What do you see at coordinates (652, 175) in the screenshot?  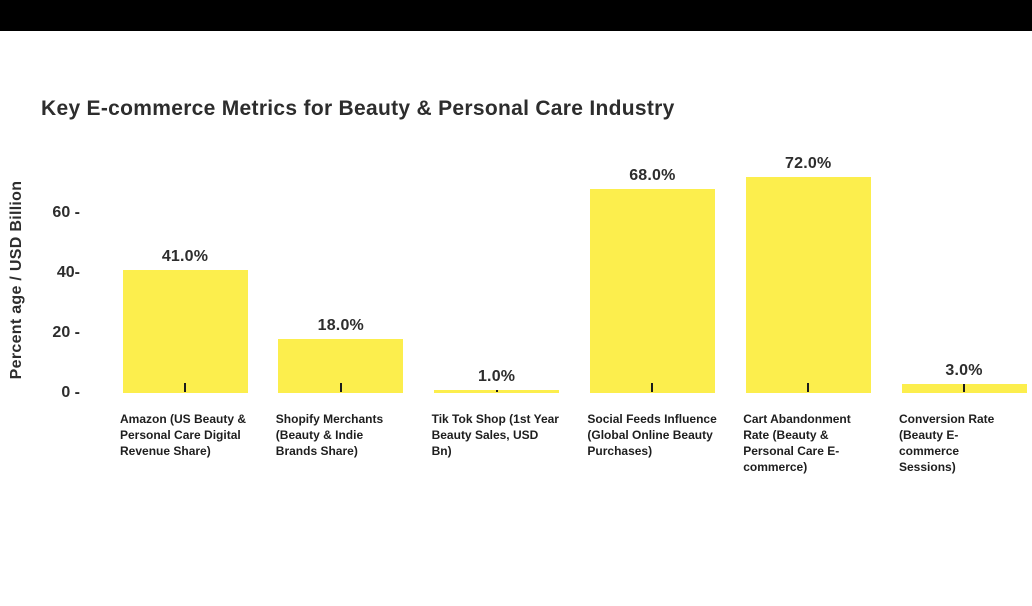 I see `bar-value-label: 68.0%` at bounding box center [652, 175].